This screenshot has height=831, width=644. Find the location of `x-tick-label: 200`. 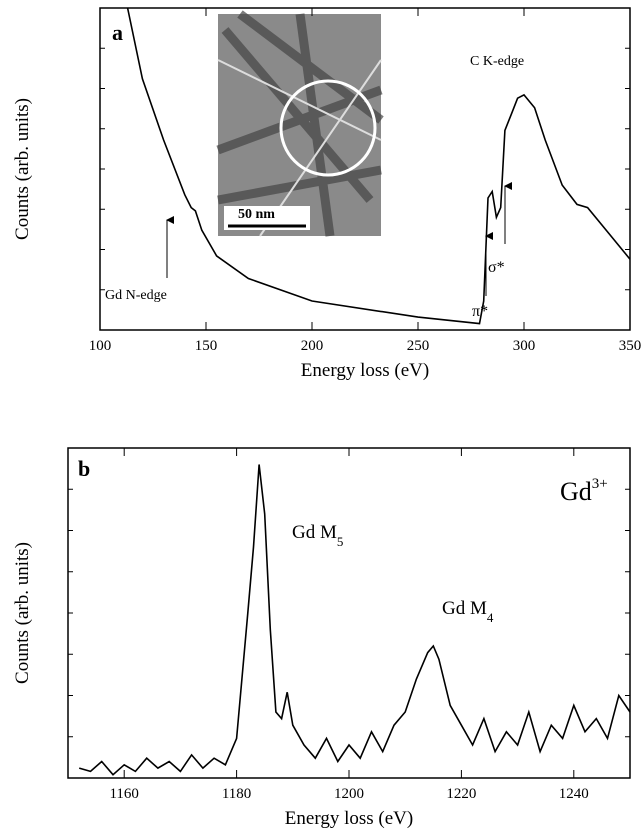

x-tick-label: 200 is located at coordinates (312, 346).